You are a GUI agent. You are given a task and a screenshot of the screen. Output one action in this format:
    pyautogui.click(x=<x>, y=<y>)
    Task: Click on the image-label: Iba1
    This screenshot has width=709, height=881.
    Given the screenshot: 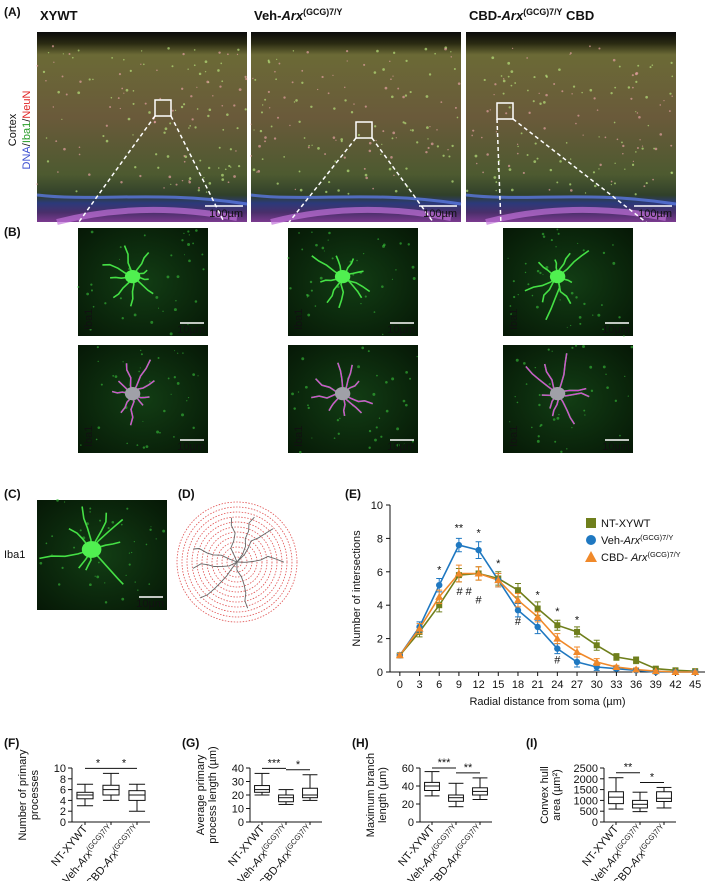 What is the action you would take?
    pyautogui.click(x=514, y=436)
    